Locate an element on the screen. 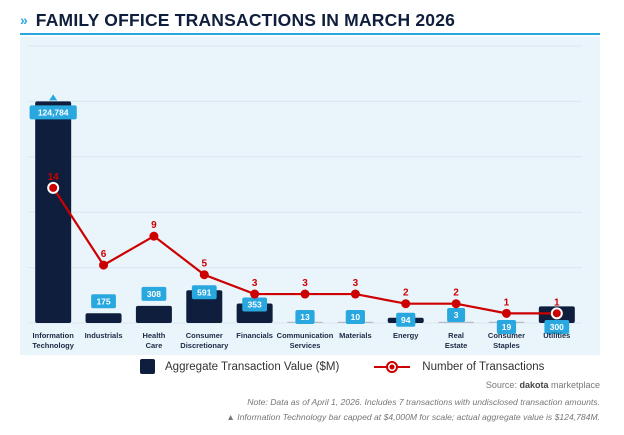 This screenshot has height=435, width=624. bar-value-label: 3 is located at coordinates (456, 315).